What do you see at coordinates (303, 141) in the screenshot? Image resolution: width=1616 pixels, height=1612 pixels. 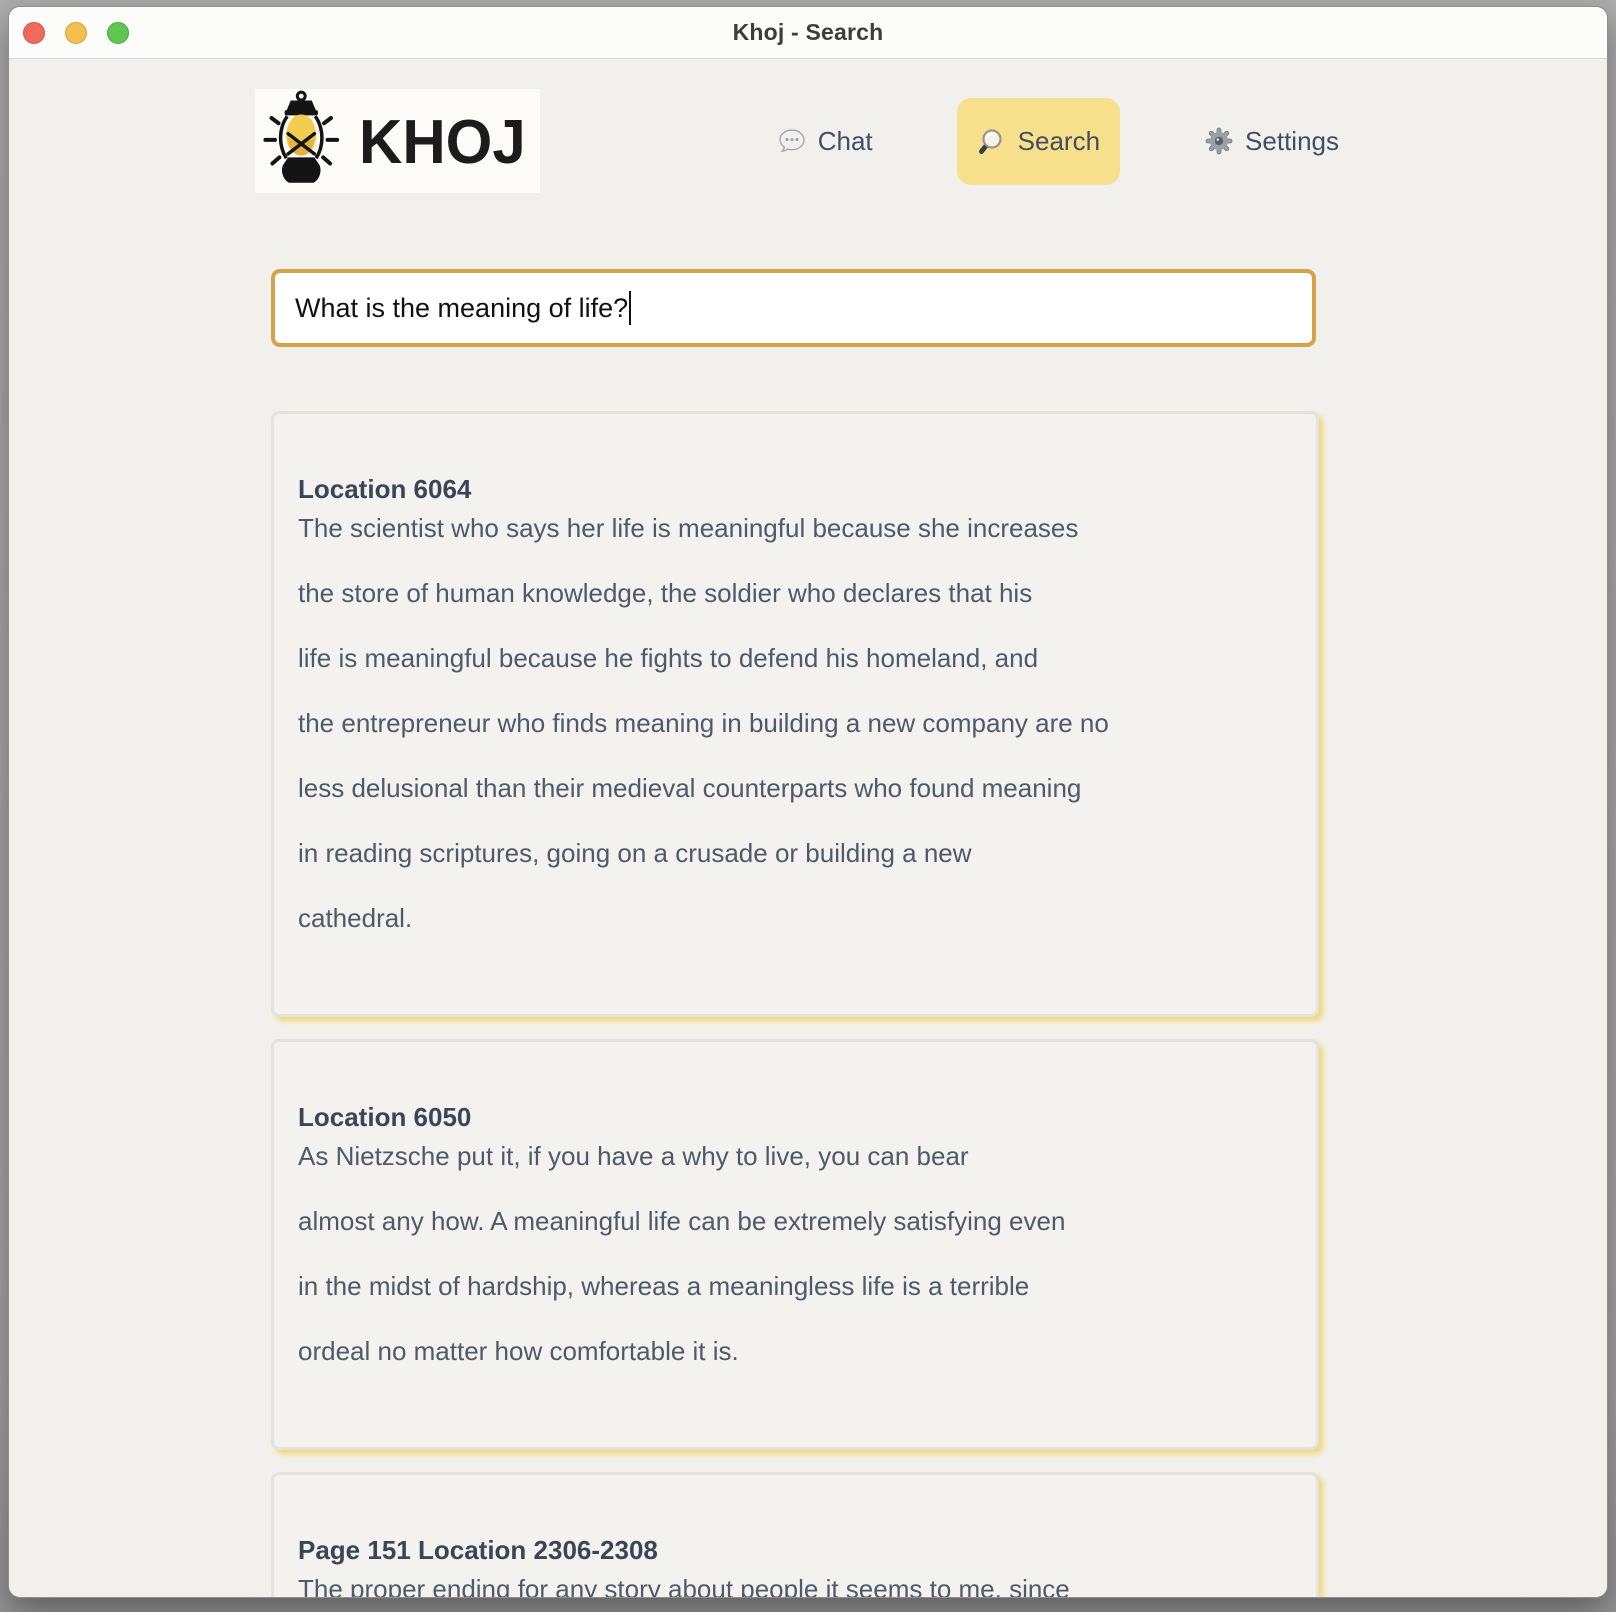 I see `lantern-icon` at bounding box center [303, 141].